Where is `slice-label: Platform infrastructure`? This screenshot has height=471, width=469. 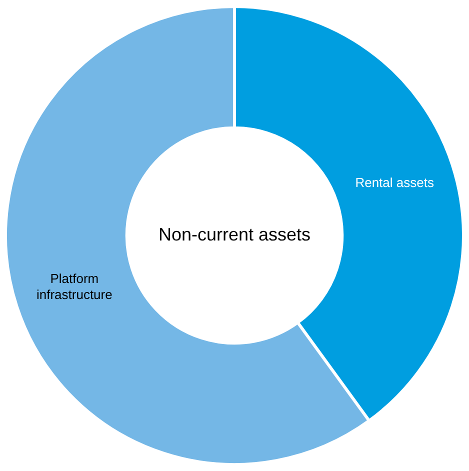
slice-label: Platform infrastructure is located at coordinates (74, 286).